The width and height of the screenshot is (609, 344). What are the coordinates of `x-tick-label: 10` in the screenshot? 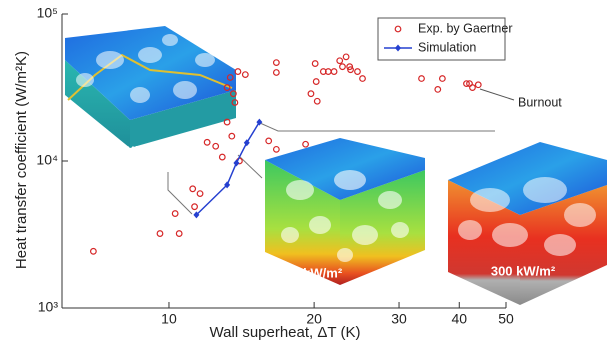 It's located at (169, 319).